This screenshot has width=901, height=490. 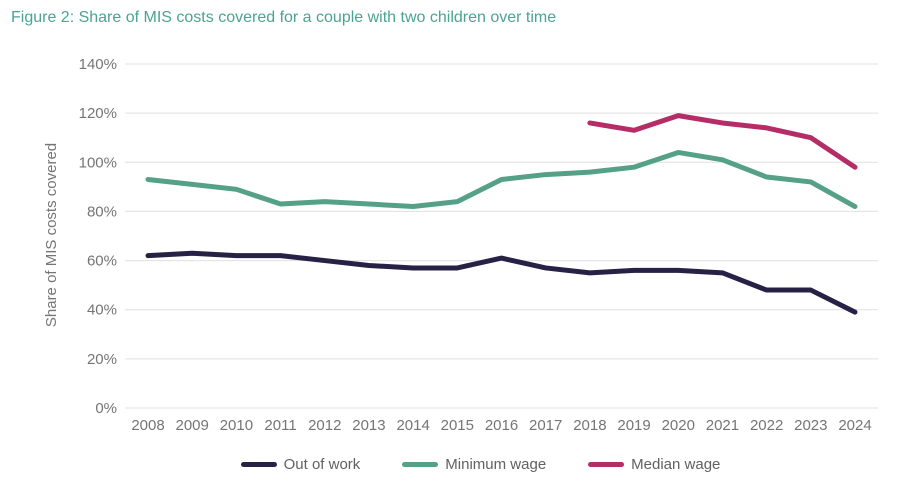 I want to click on y-tick-label: 140%, so click(x=98, y=64).